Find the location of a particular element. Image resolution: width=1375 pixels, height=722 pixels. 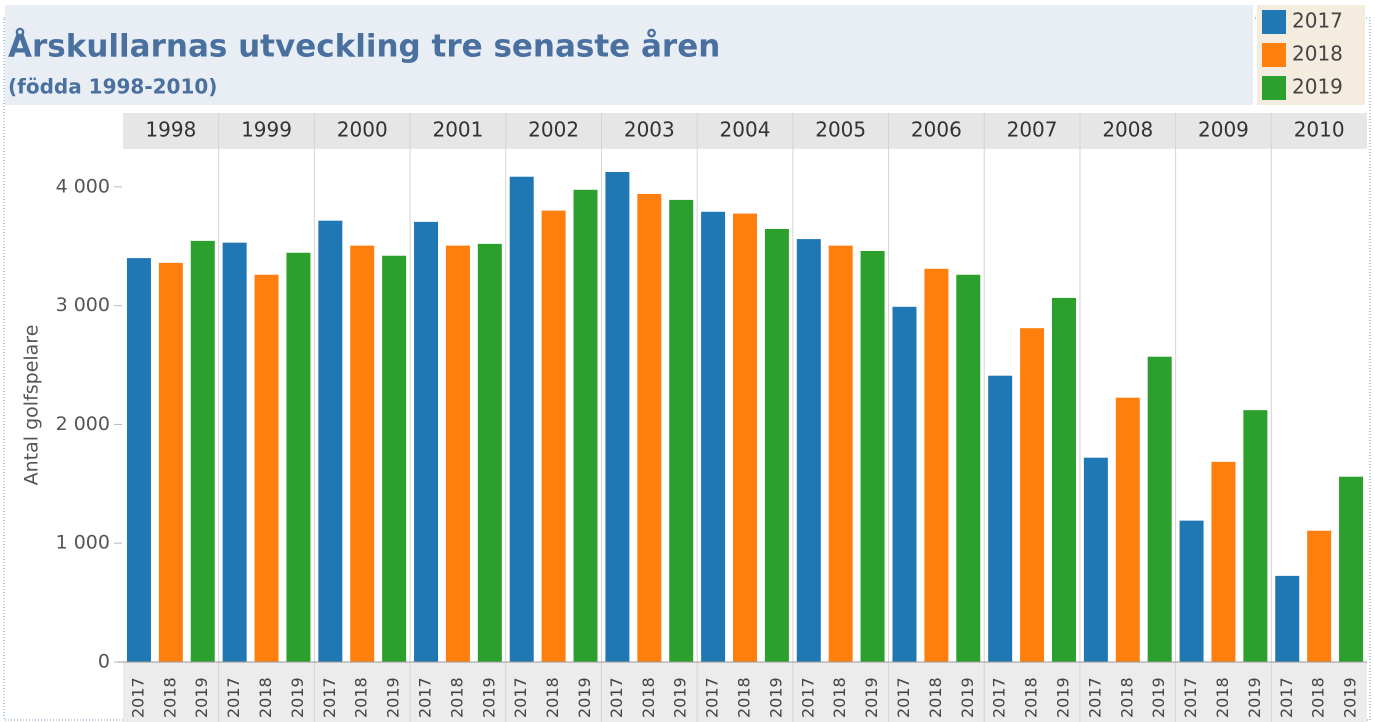

title-band is located at coordinates (629, 55).